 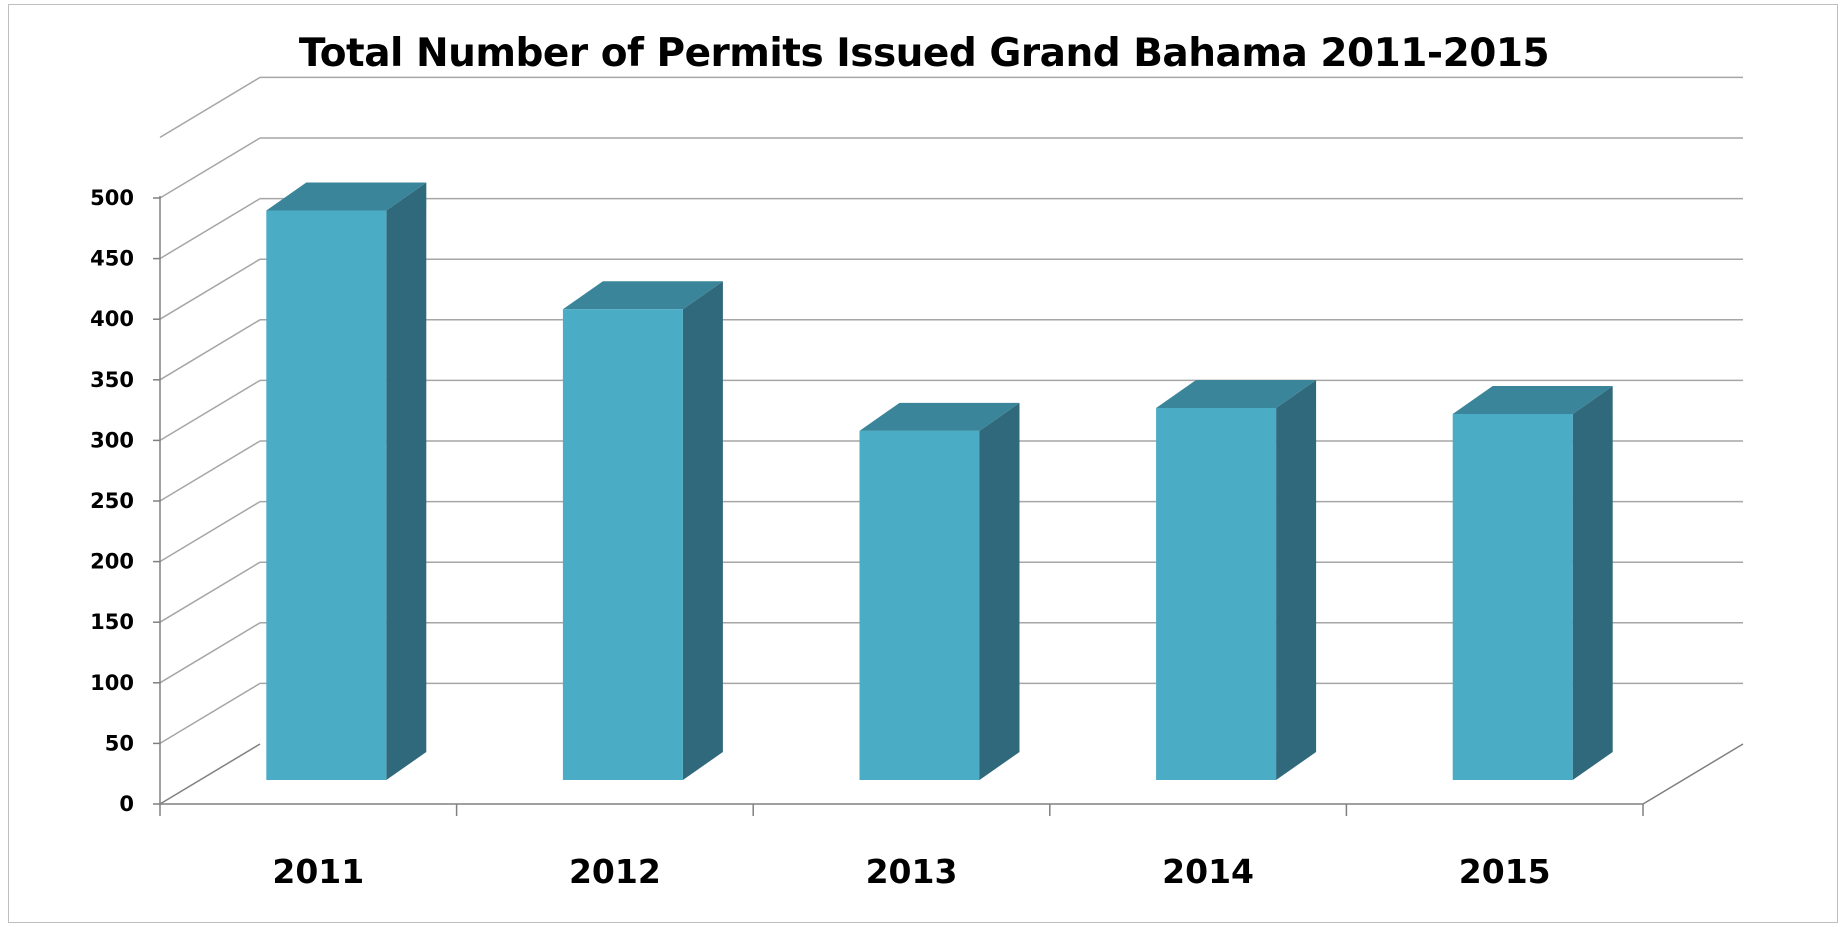 I want to click on y-tick-label: 200, so click(x=112, y=562).